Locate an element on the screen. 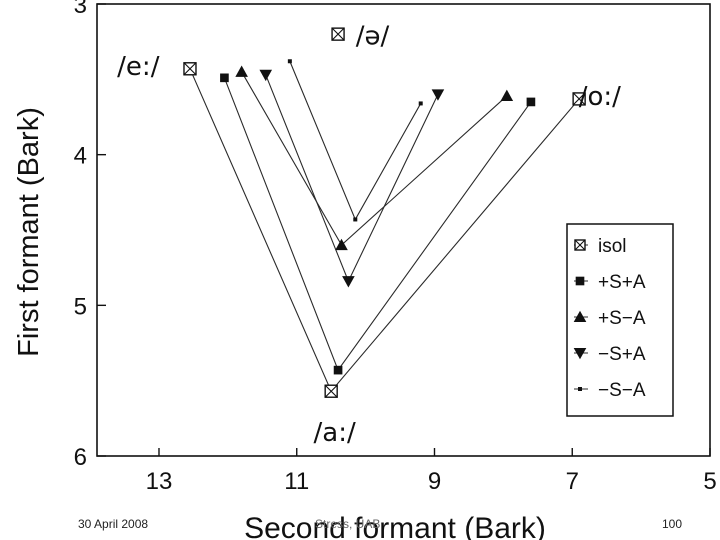  vowel-label: /ə/ is located at coordinates (373, 37).